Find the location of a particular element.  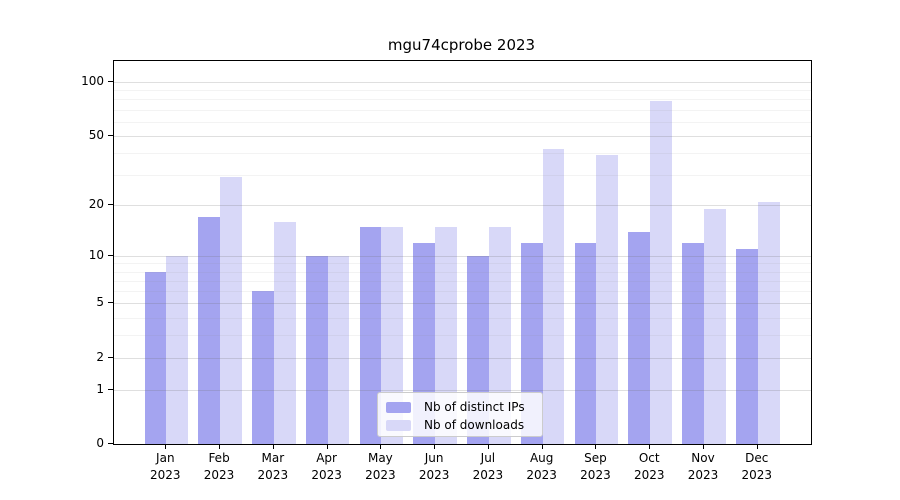

bar-downloads-jan is located at coordinates (177, 349).